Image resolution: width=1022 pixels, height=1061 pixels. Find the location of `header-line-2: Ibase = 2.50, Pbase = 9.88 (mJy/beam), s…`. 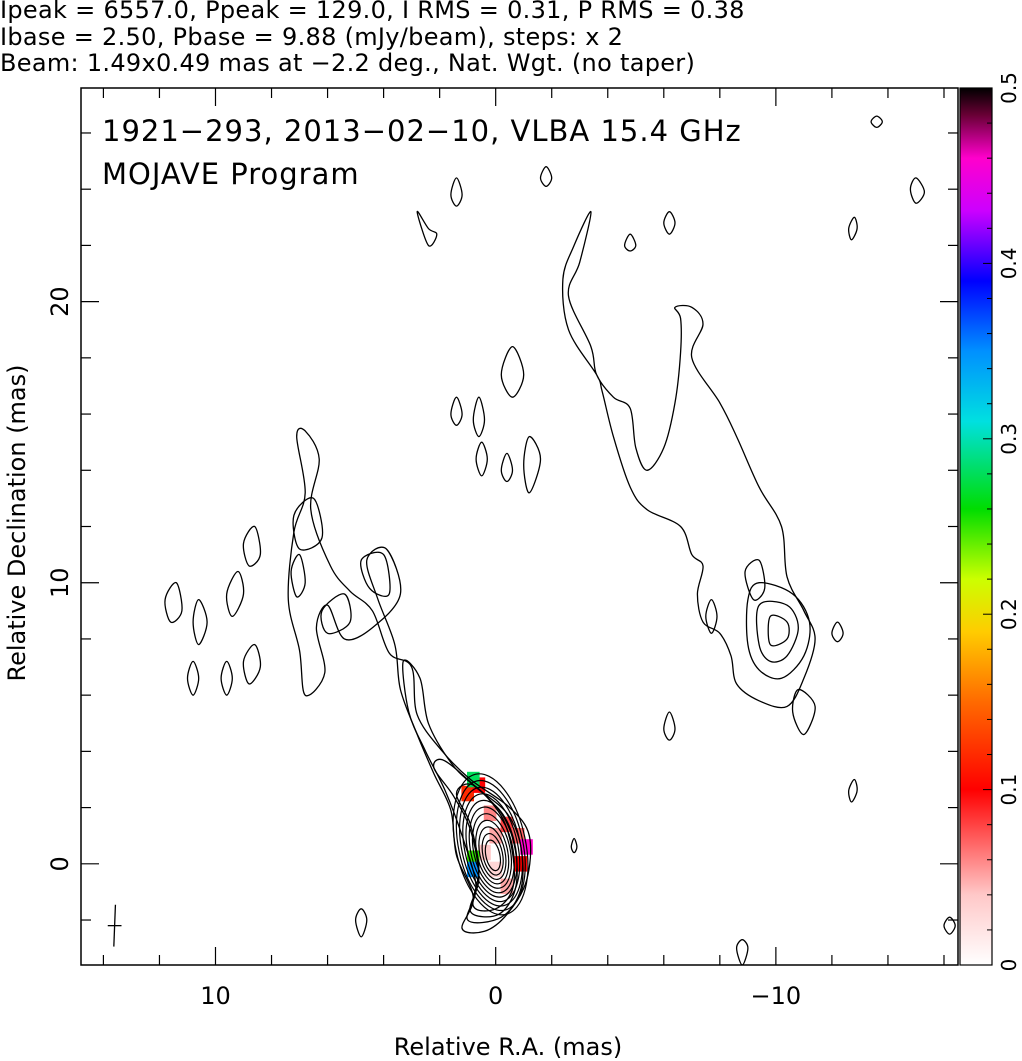

header-line-2: Ibase = 2.50, Pbase = 9.88 (mJy/beam), s… is located at coordinates (312, 37).